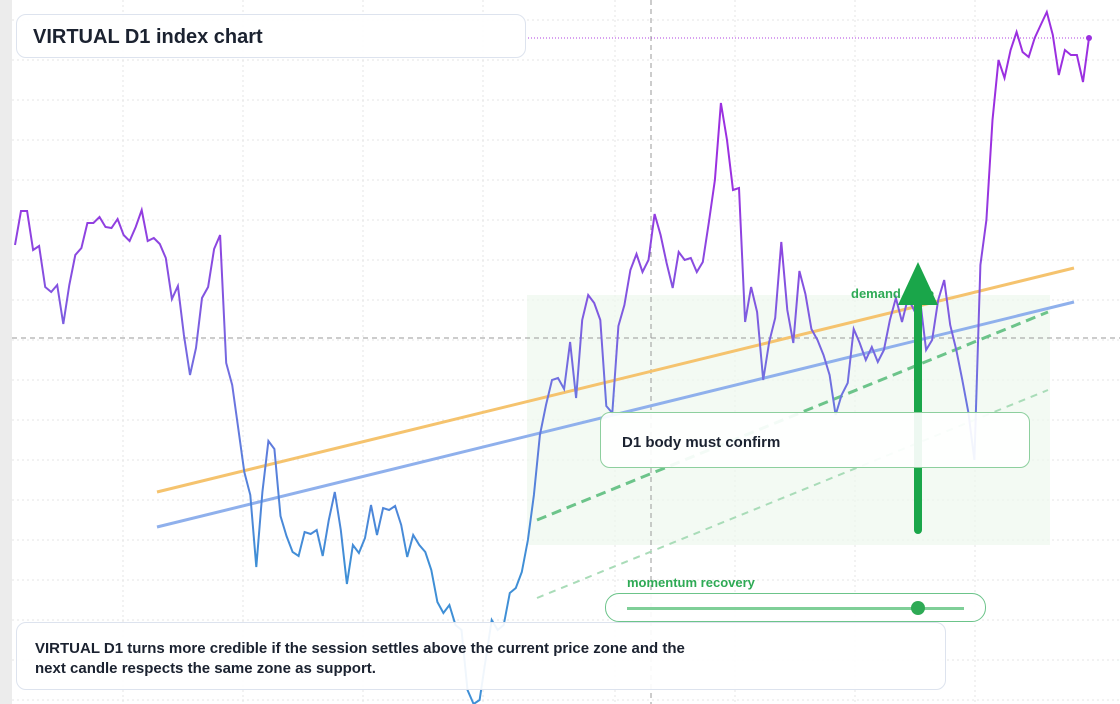 The height and width of the screenshot is (704, 1120). What do you see at coordinates (701, 442) in the screenshot?
I see `annotation: D1 body must confirm` at bounding box center [701, 442].